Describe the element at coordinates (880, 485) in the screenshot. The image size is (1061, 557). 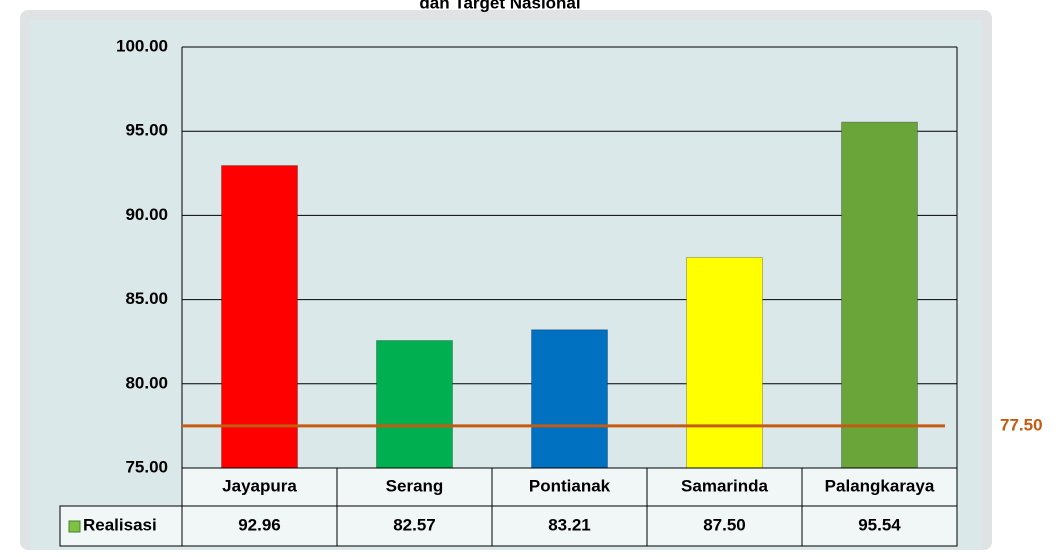
I see `x-tick-label: Palangkaraya` at that location.